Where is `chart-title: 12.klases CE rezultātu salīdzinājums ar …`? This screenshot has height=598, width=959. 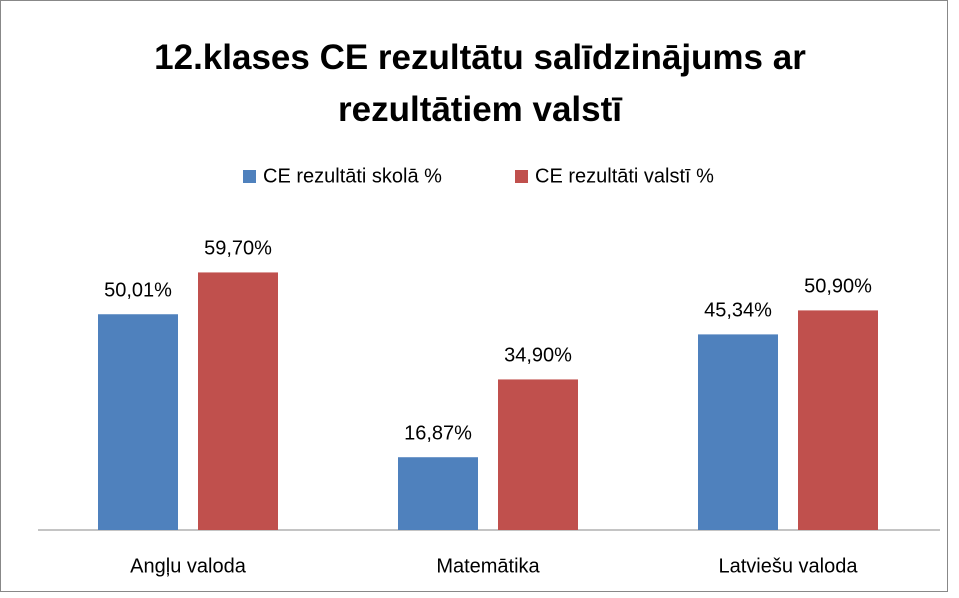 chart-title: 12.klases CE rezultātu salīdzinājums ar … is located at coordinates (480, 83).